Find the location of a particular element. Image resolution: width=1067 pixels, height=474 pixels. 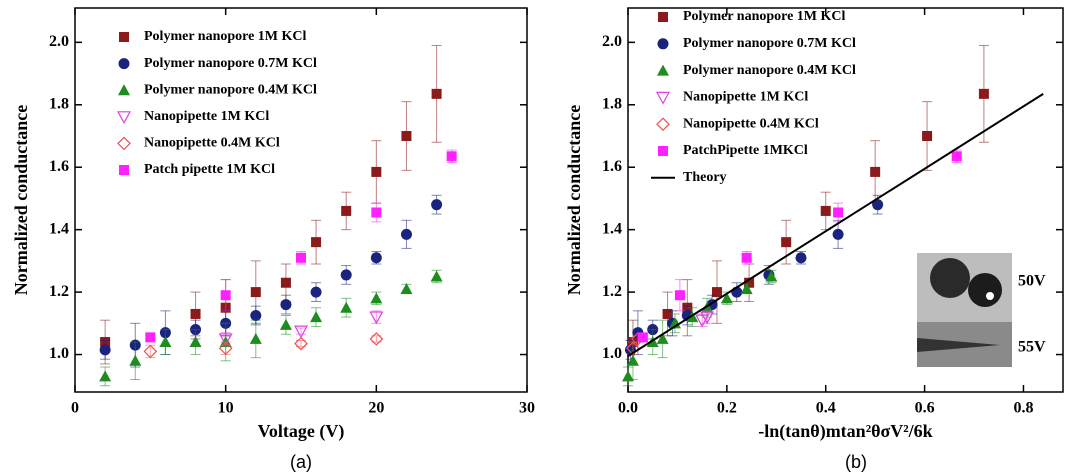

caption: (a) is located at coordinates (301, 462).